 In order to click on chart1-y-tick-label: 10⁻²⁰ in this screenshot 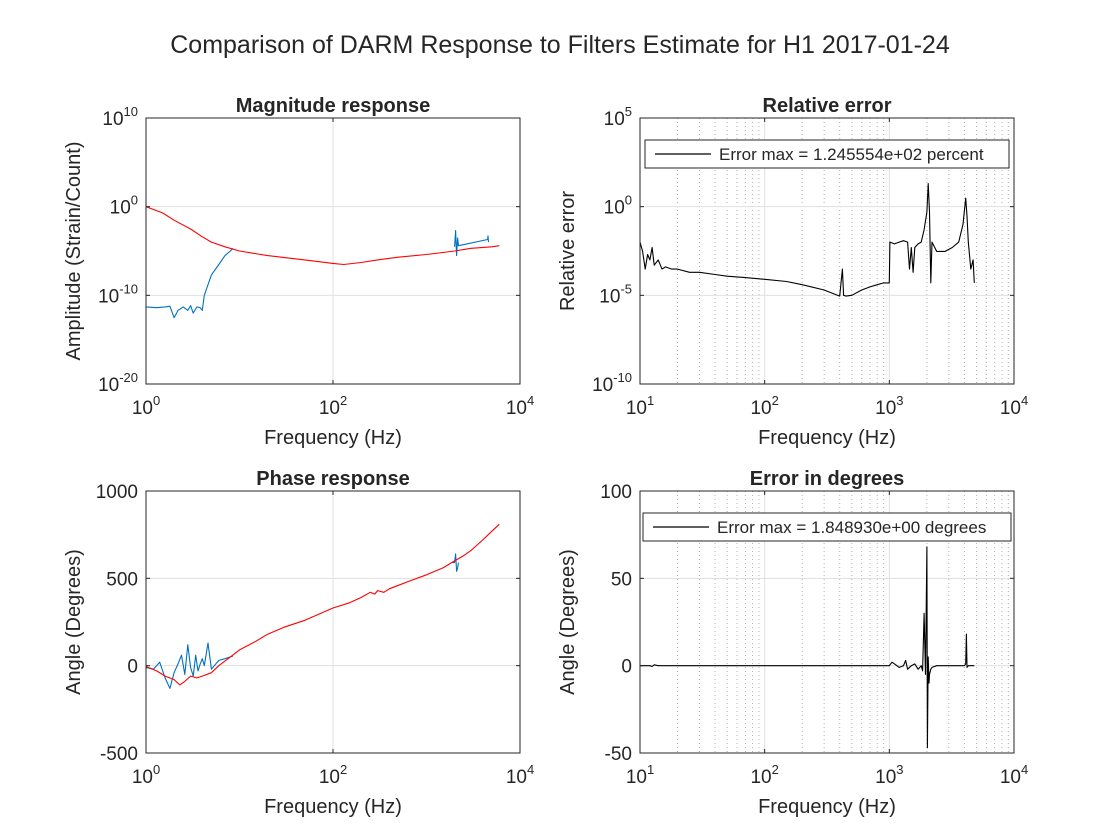, I will do `click(118, 383)`.